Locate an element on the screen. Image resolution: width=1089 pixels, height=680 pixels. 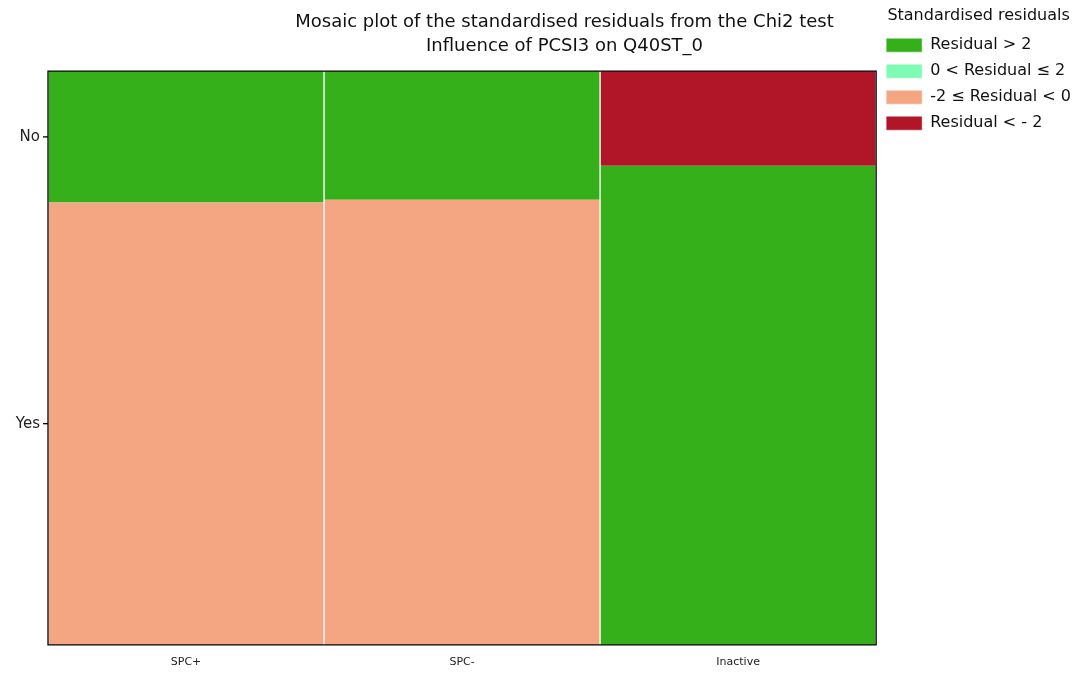
x-tick-label: Inactive is located at coordinates (738, 662).